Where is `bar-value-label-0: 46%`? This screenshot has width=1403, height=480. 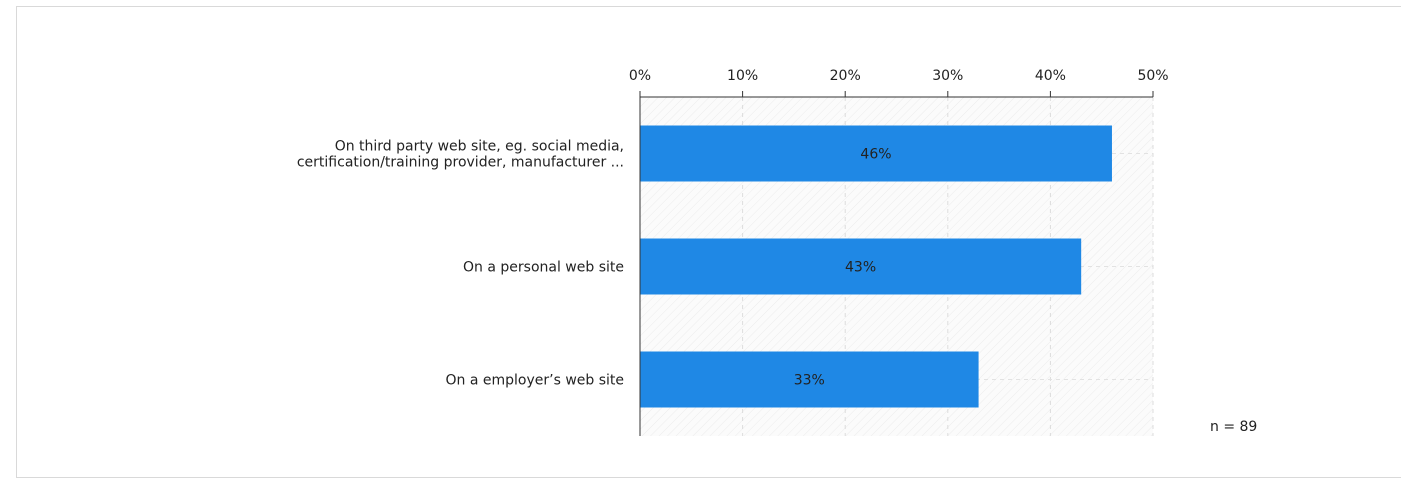
bar-value-label-0: 46% is located at coordinates (875, 155).